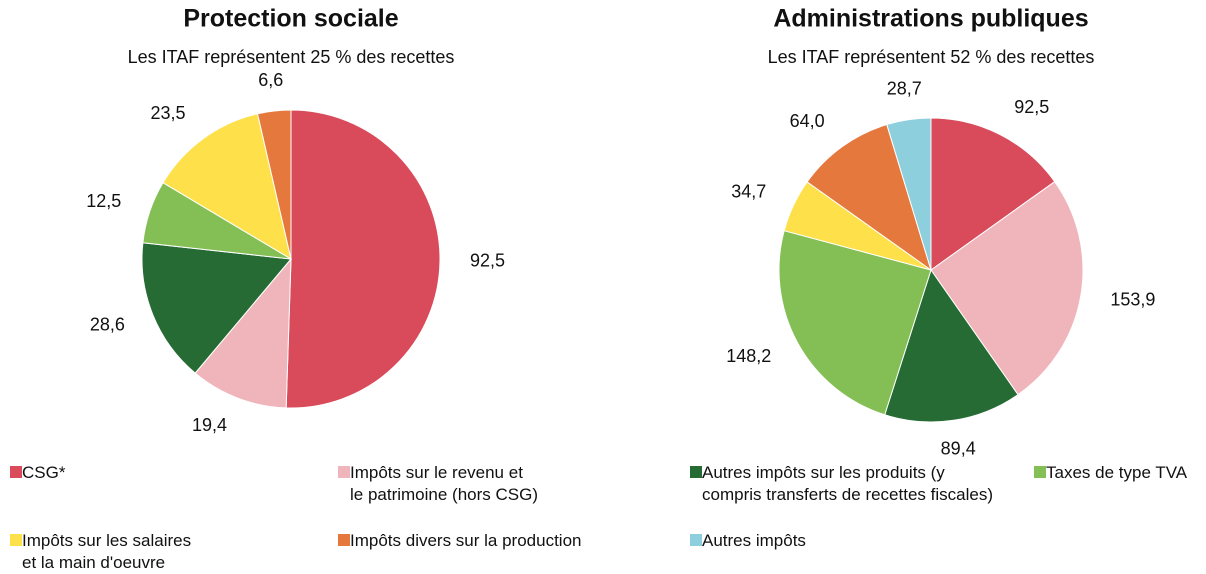 This screenshot has height=574, width=1206. I want to click on data-label: 28,6, so click(107, 324).